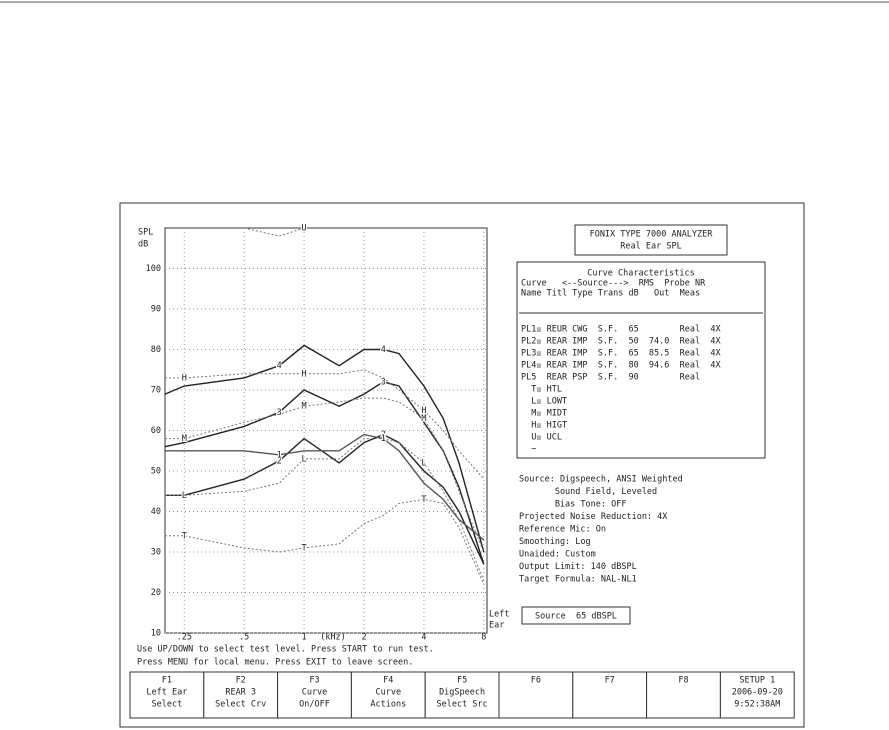  What do you see at coordinates (153, 269) in the screenshot?
I see `y-tick-label: 100` at bounding box center [153, 269].